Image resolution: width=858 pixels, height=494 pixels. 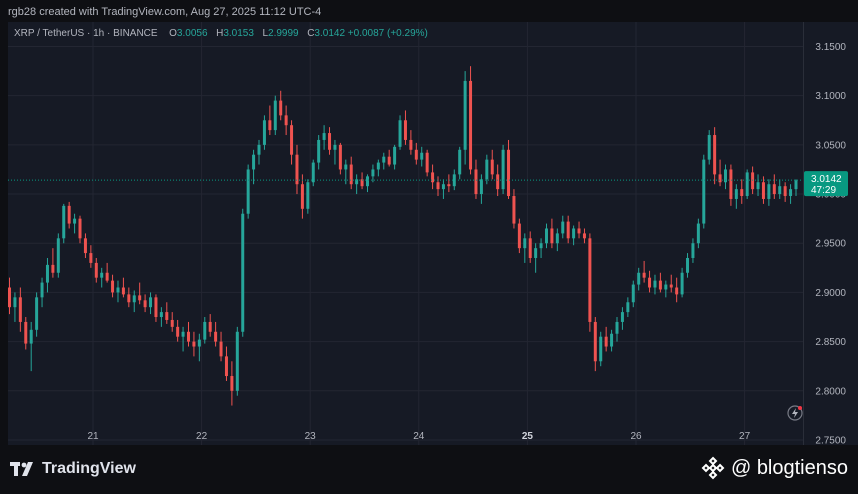 What do you see at coordinates (265, 33) in the screenshot?
I see `low-label: L` at bounding box center [265, 33].